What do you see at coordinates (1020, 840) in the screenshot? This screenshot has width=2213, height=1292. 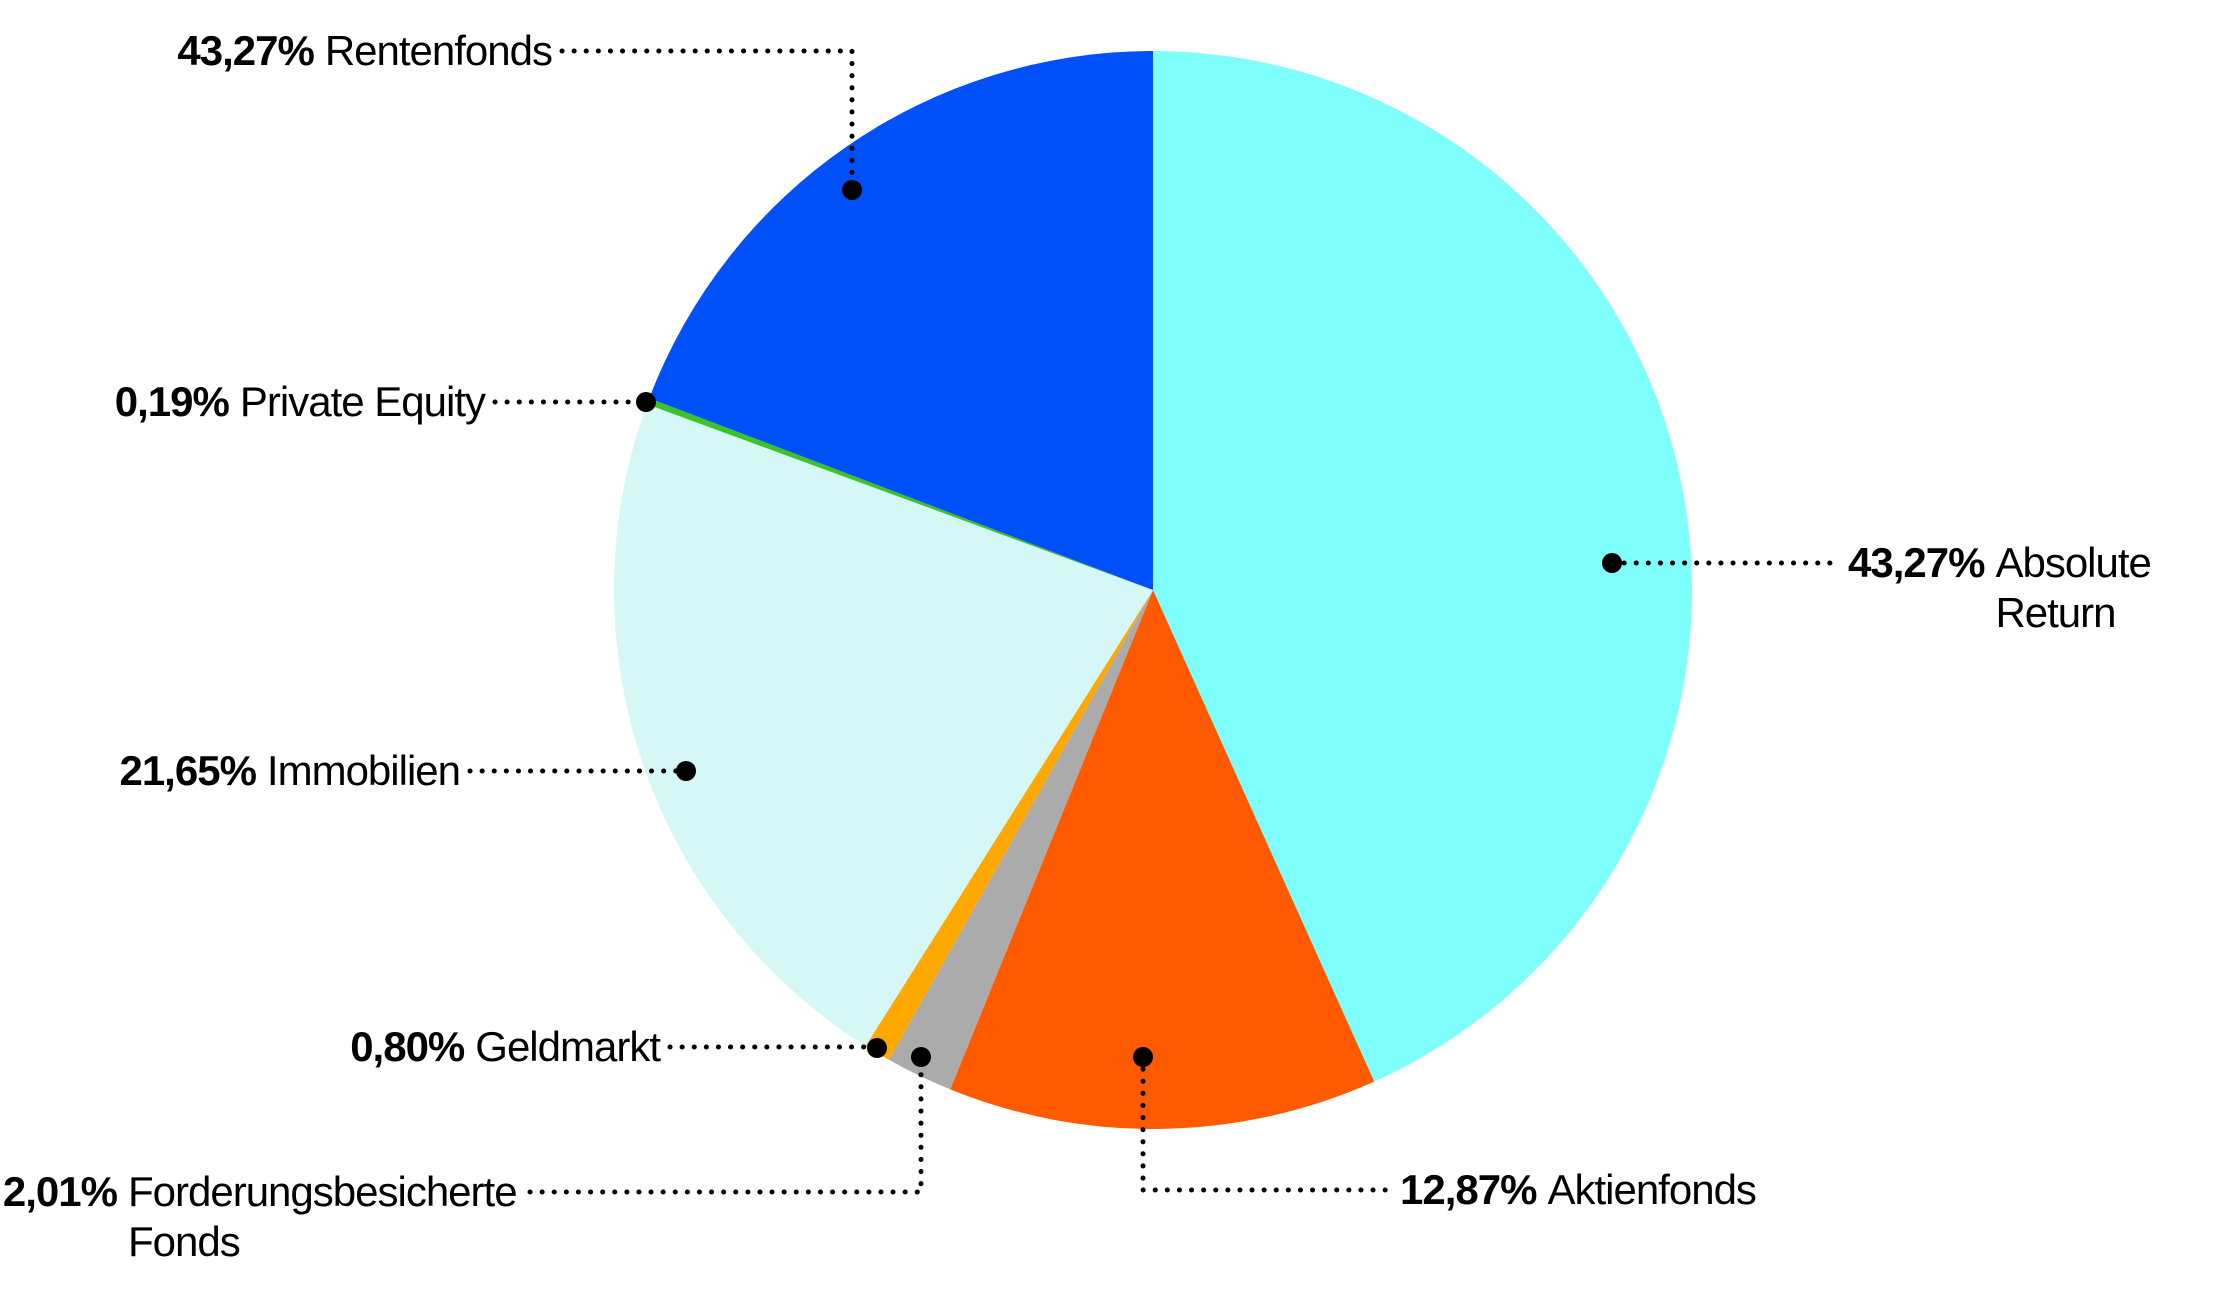 I see `pie-slice-forderungsbesicherte-fonds` at bounding box center [1020, 840].